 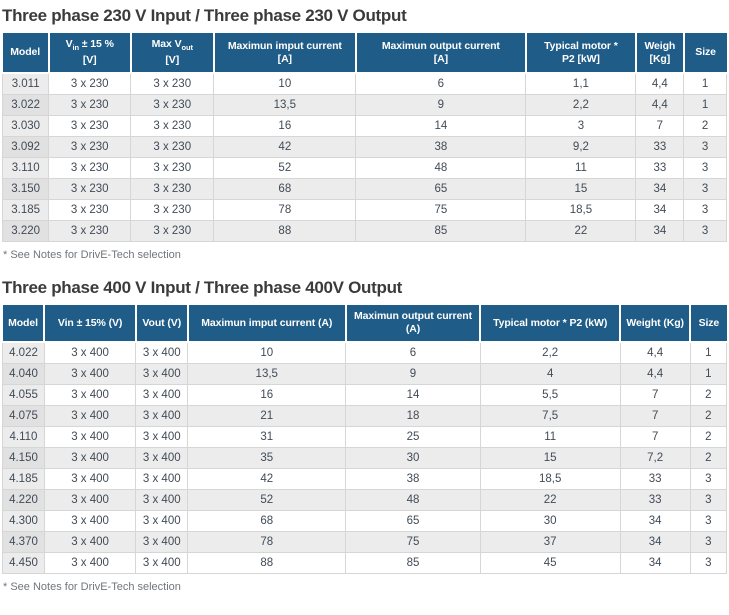 What do you see at coordinates (23, 353) in the screenshot?
I see `cell-model: 4.022` at bounding box center [23, 353].